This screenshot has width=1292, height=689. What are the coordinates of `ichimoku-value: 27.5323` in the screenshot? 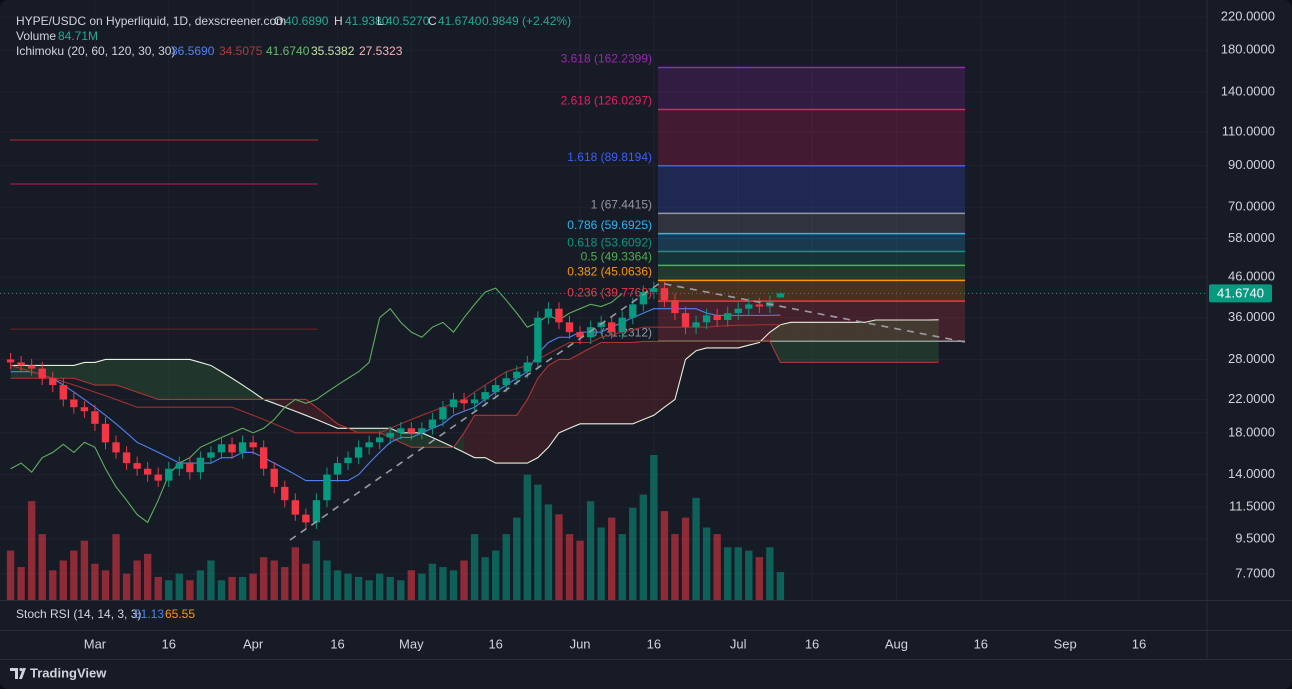 It's located at (381, 51).